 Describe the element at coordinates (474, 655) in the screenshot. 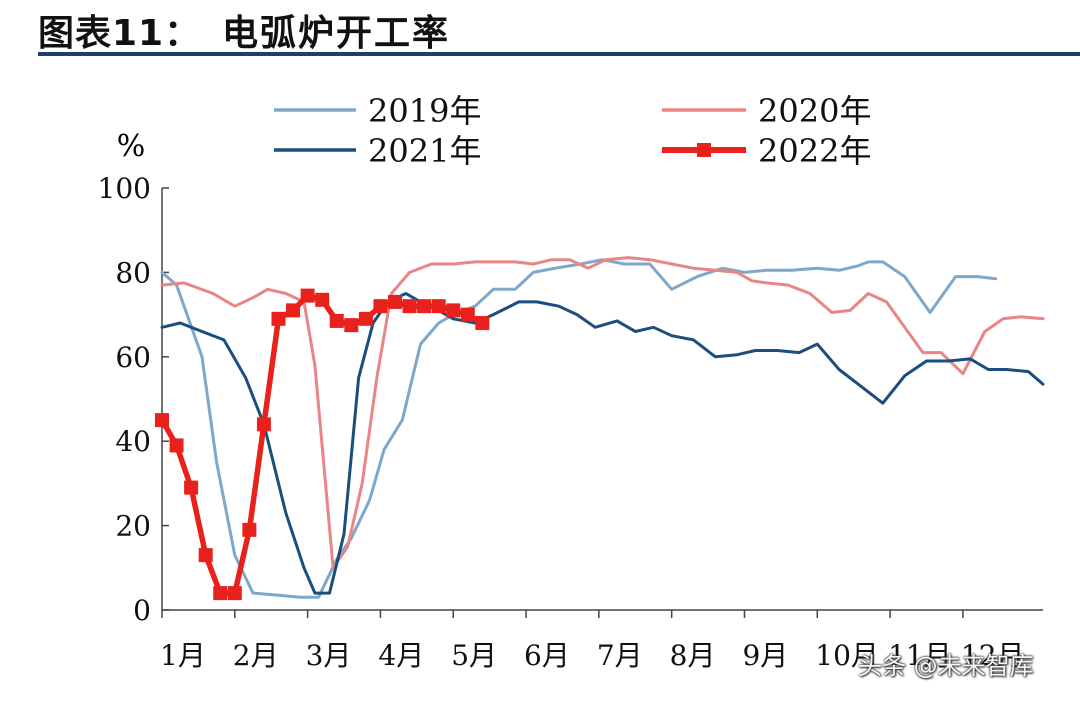

I see `x-tick-label: 5月` at that location.